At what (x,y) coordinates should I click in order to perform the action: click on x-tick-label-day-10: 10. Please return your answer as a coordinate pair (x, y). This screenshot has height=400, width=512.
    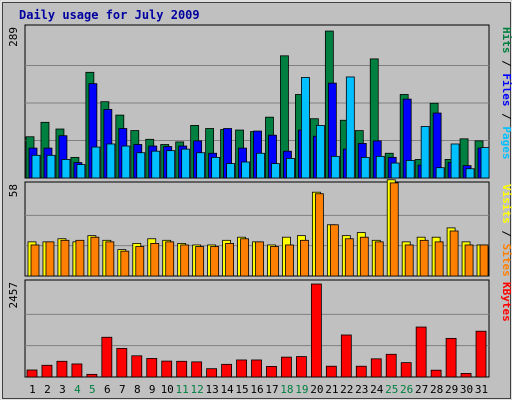
    Looking at the image, I should click on (167, 389).